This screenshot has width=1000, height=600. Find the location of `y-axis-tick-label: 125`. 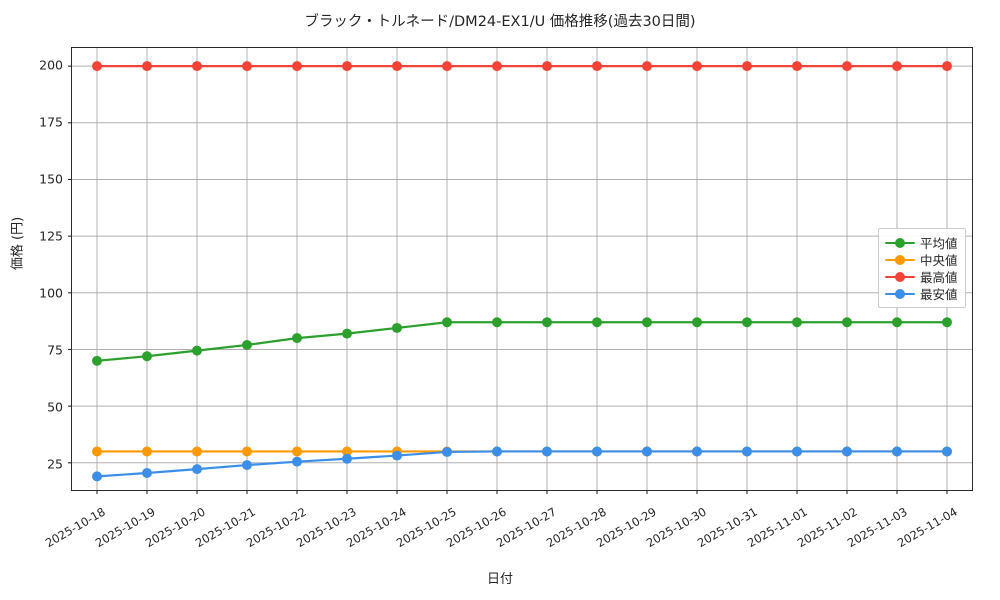

y-axis-tick-label: 125 is located at coordinates (51, 236).